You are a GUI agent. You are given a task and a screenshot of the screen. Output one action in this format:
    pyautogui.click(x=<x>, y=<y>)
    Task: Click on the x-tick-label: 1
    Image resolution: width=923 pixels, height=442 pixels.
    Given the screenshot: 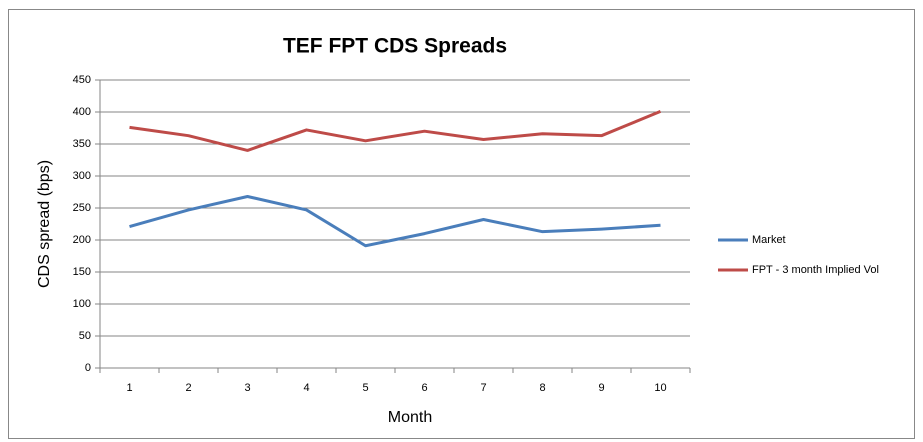 What is the action you would take?
    pyautogui.click(x=129, y=388)
    